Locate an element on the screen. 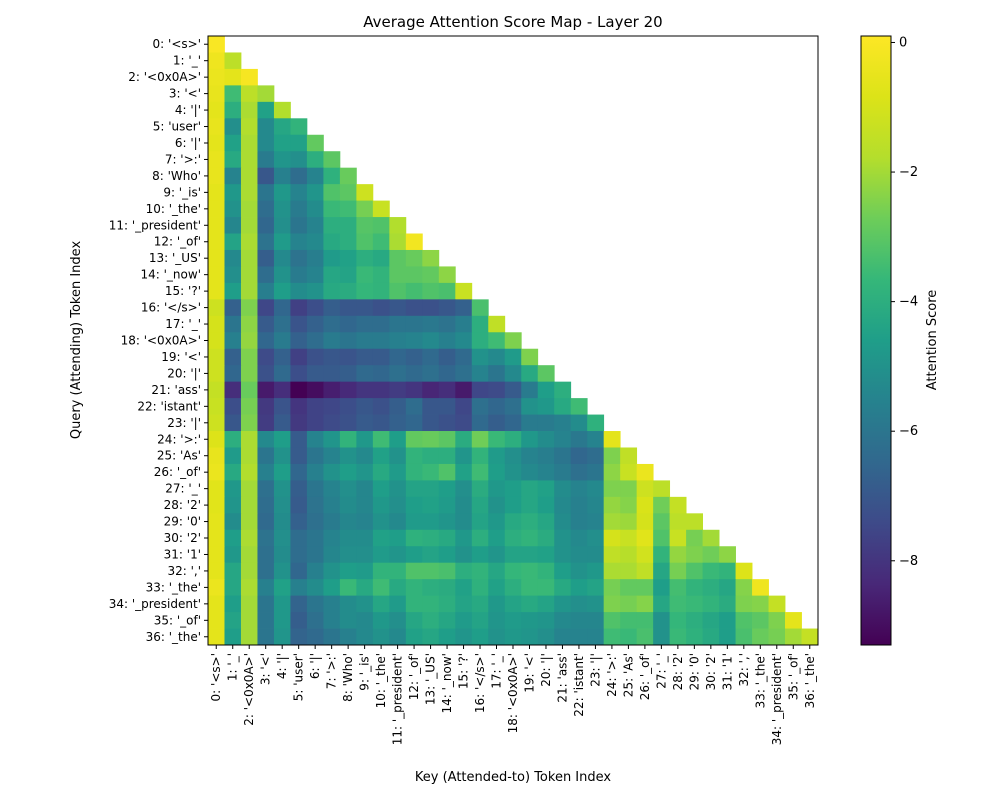  y-tick-label: 13: '_US' is located at coordinates (175, 258).